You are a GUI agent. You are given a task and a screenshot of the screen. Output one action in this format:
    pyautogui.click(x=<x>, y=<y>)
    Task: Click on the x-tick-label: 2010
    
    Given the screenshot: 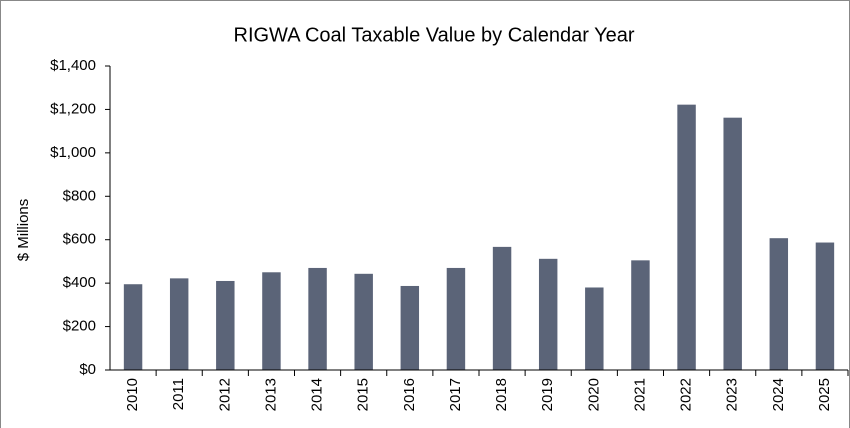 What is the action you would take?
    pyautogui.click(x=132, y=394)
    